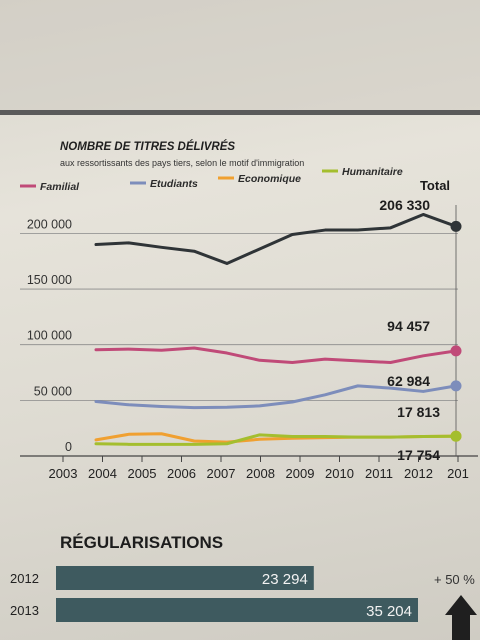 This screenshot has width=480, height=640. What do you see at coordinates (102, 473) in the screenshot?
I see `x-tick-label: 2004` at bounding box center [102, 473].